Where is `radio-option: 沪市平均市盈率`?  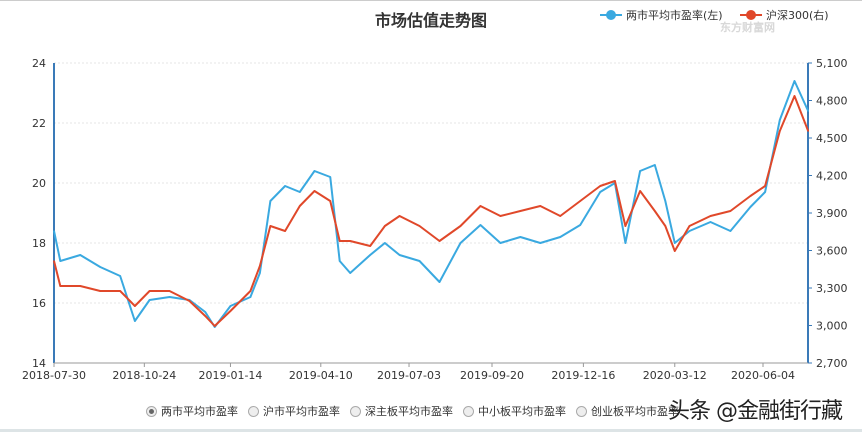 radio-option: 沪市平均市盈率 is located at coordinates (294, 411).